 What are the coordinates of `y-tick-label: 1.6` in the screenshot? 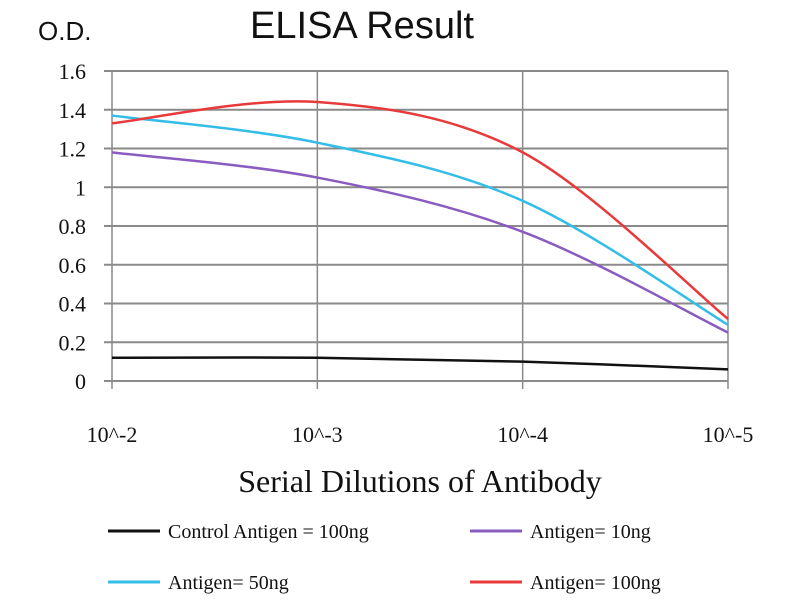 It's located at (73, 71).